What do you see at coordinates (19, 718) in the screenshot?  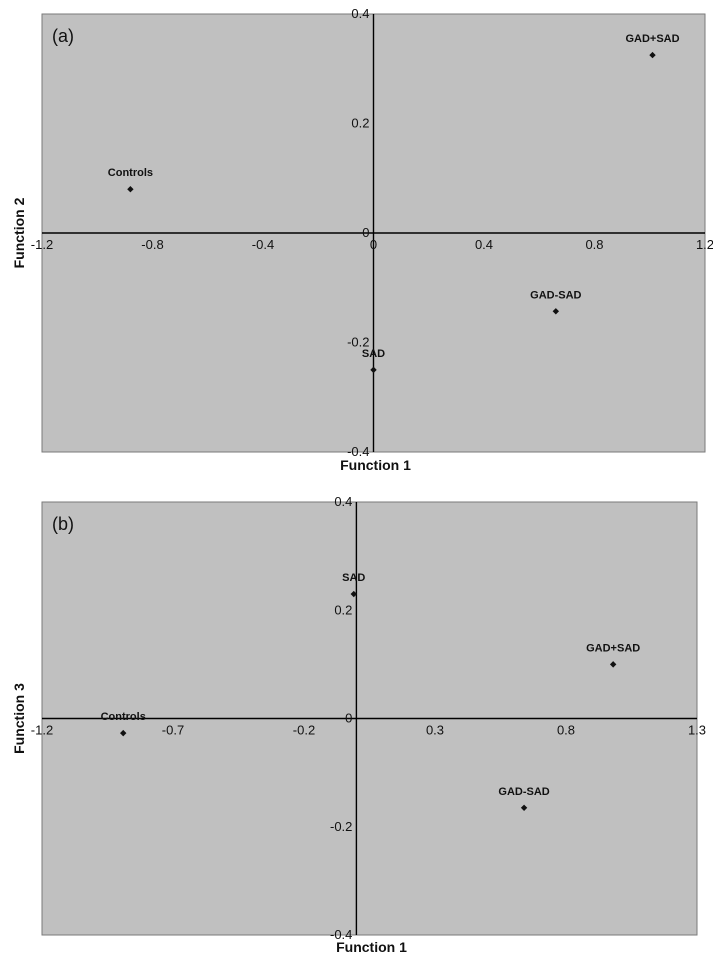 I see `y-axis-title: Function 3` at bounding box center [19, 718].